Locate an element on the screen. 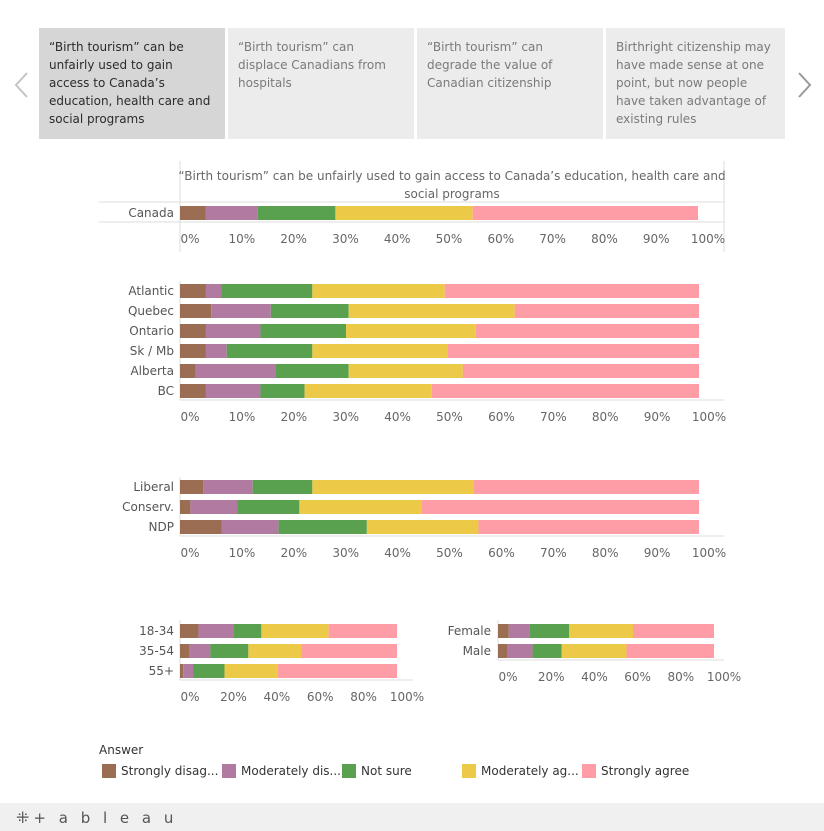 The height and width of the screenshot is (831, 824). previous-arrow-icon is located at coordinates (22, 85).